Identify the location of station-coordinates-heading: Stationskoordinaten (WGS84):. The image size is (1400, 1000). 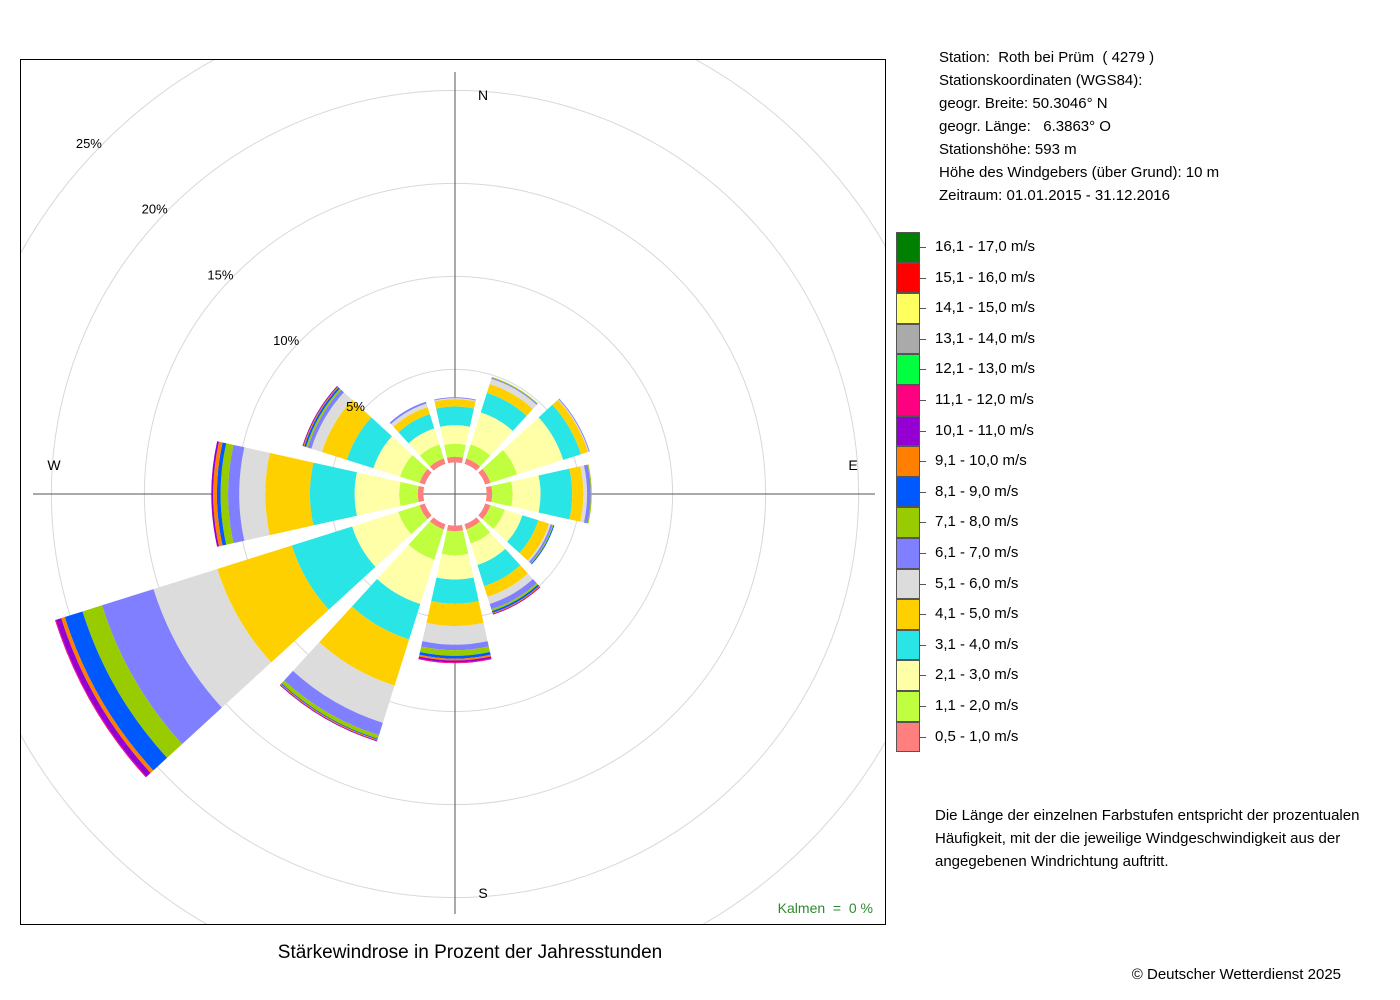
(1041, 80).